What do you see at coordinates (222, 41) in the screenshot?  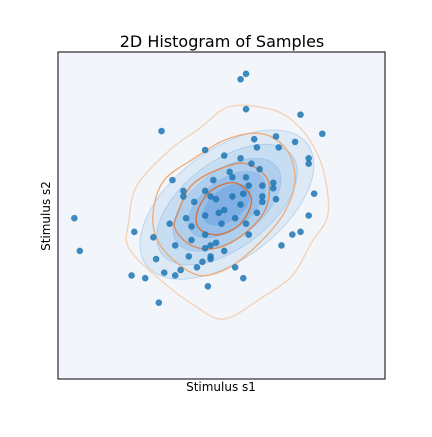 I see `chart-title: 2D Histogram of Samples` at bounding box center [222, 41].